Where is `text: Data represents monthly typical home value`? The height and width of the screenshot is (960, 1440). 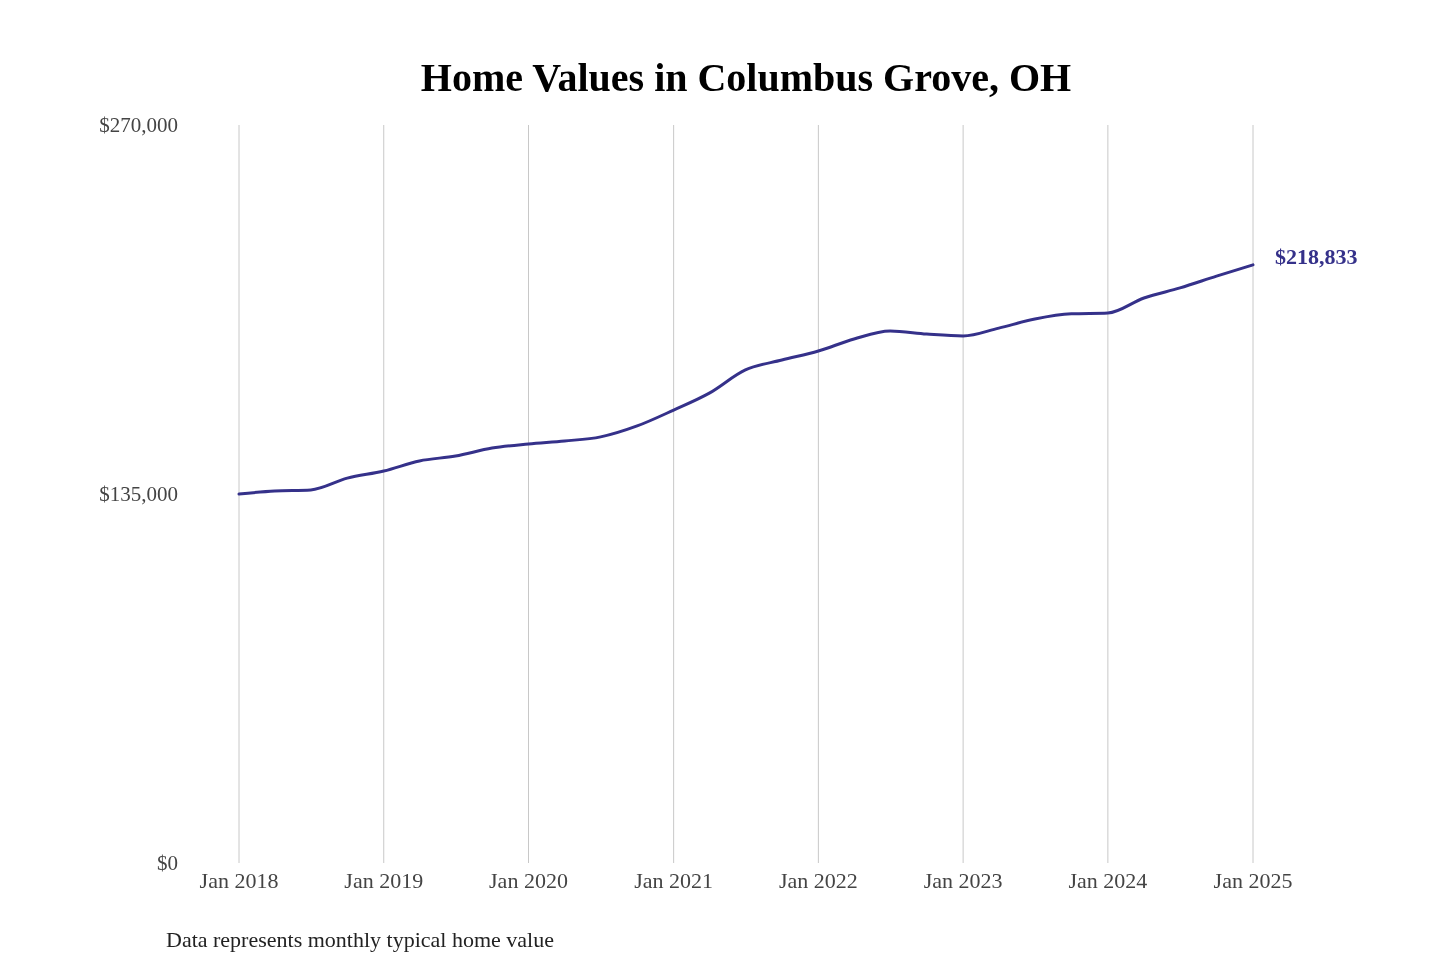 text: Data represents monthly typical home value is located at coordinates (360, 939).